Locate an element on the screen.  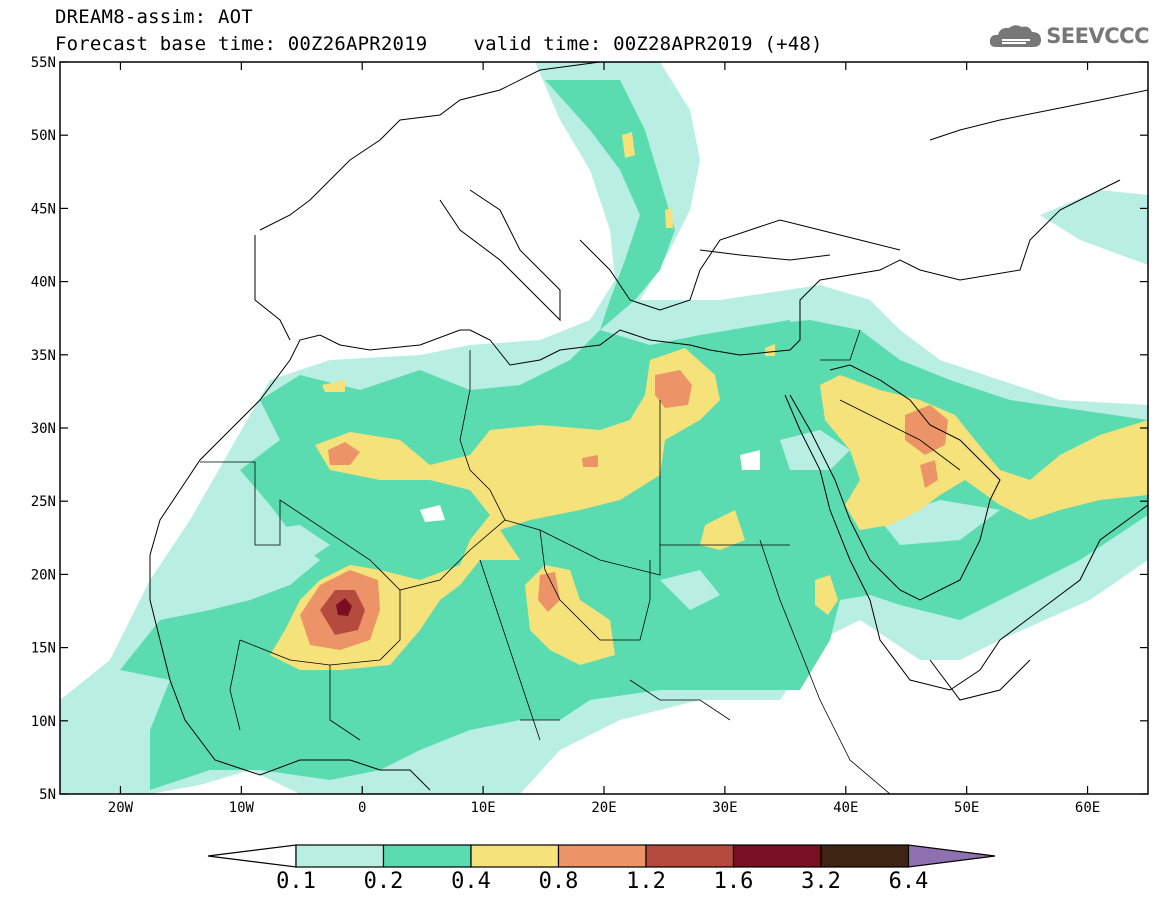
lat-label: 50N is located at coordinates (43, 136).